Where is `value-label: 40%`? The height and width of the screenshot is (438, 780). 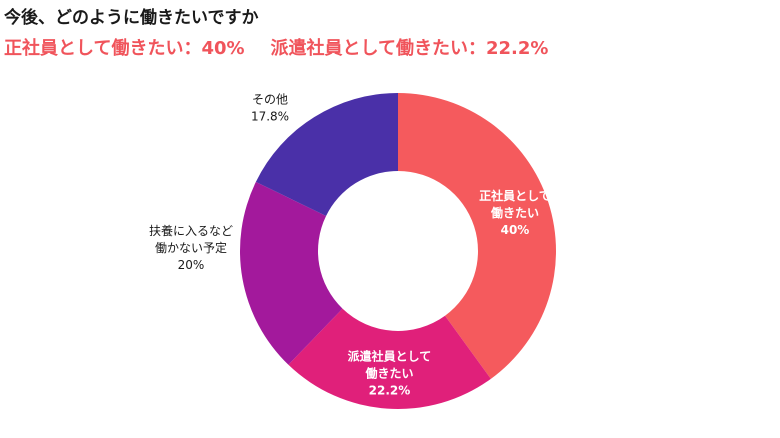 value-label: 40% is located at coordinates (515, 230).